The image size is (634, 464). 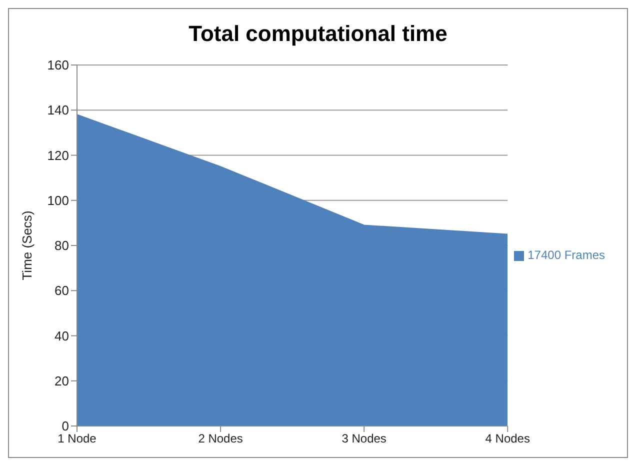 What do you see at coordinates (566, 255) in the screenshot?
I see `legend-label: 17400 Frames` at bounding box center [566, 255].